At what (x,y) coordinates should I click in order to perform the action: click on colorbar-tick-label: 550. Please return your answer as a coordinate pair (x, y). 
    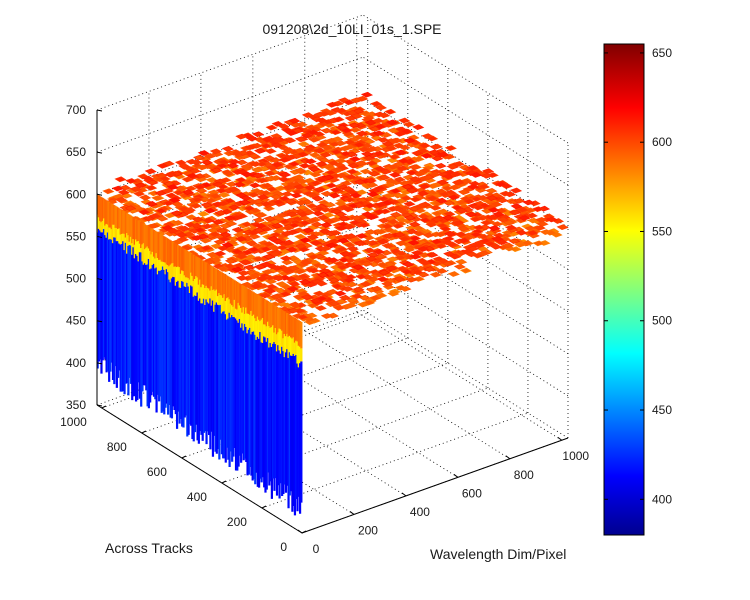
    Looking at the image, I should click on (662, 231).